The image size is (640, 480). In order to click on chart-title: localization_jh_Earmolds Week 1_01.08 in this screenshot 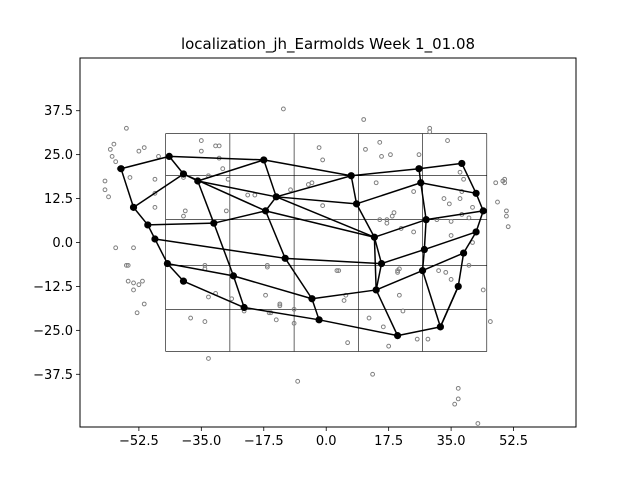, I will do `click(328, 44)`.